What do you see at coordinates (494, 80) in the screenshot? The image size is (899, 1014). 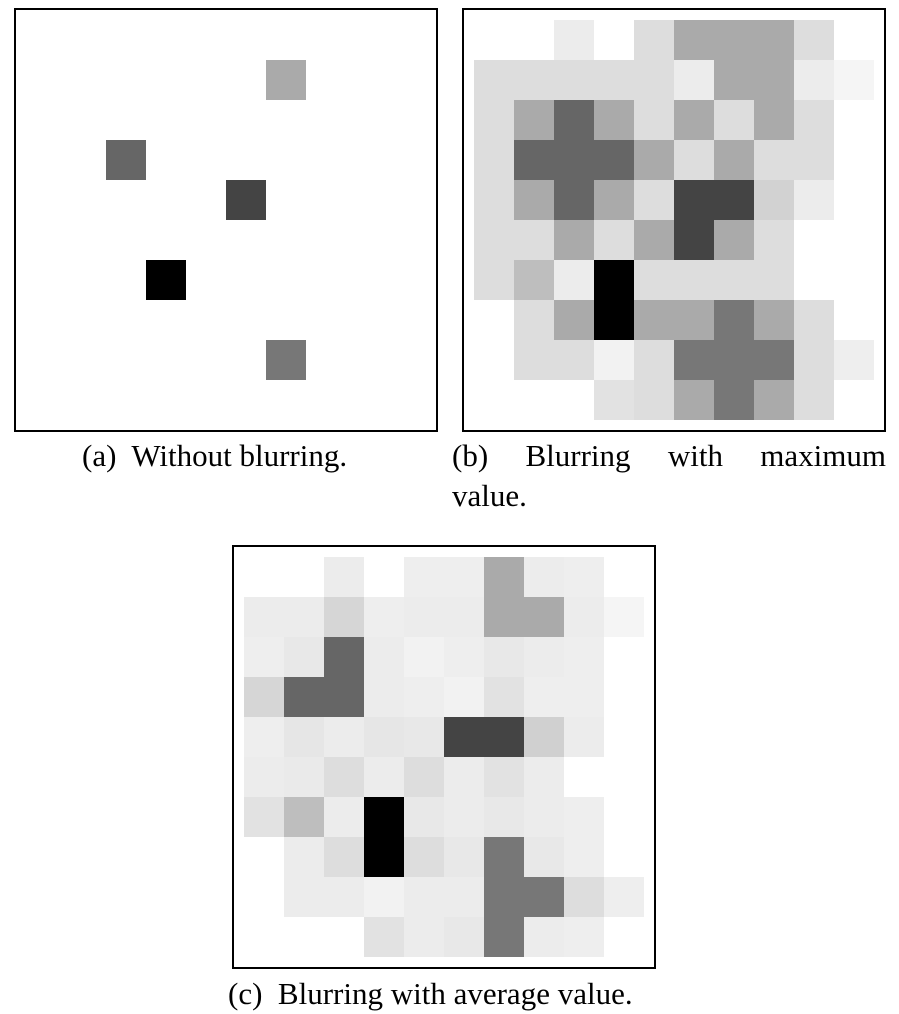 I see `pixel-b-r1-c0` at bounding box center [494, 80].